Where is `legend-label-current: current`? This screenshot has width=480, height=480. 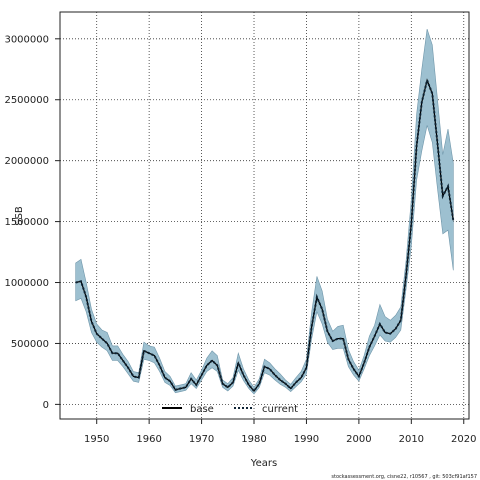 legend-label-current: current is located at coordinates (280, 409).